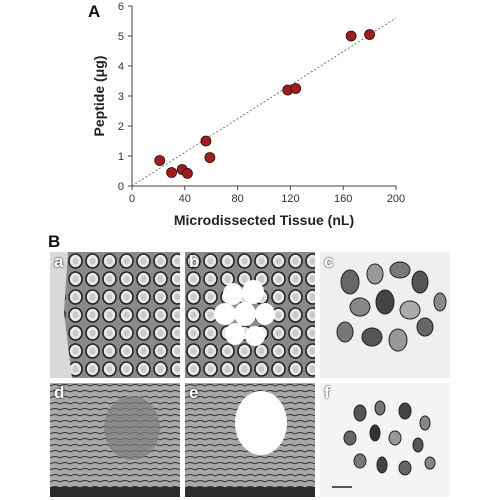 This screenshot has width=500, height=500. I want to click on micrograph-d: d, so click(115, 440).